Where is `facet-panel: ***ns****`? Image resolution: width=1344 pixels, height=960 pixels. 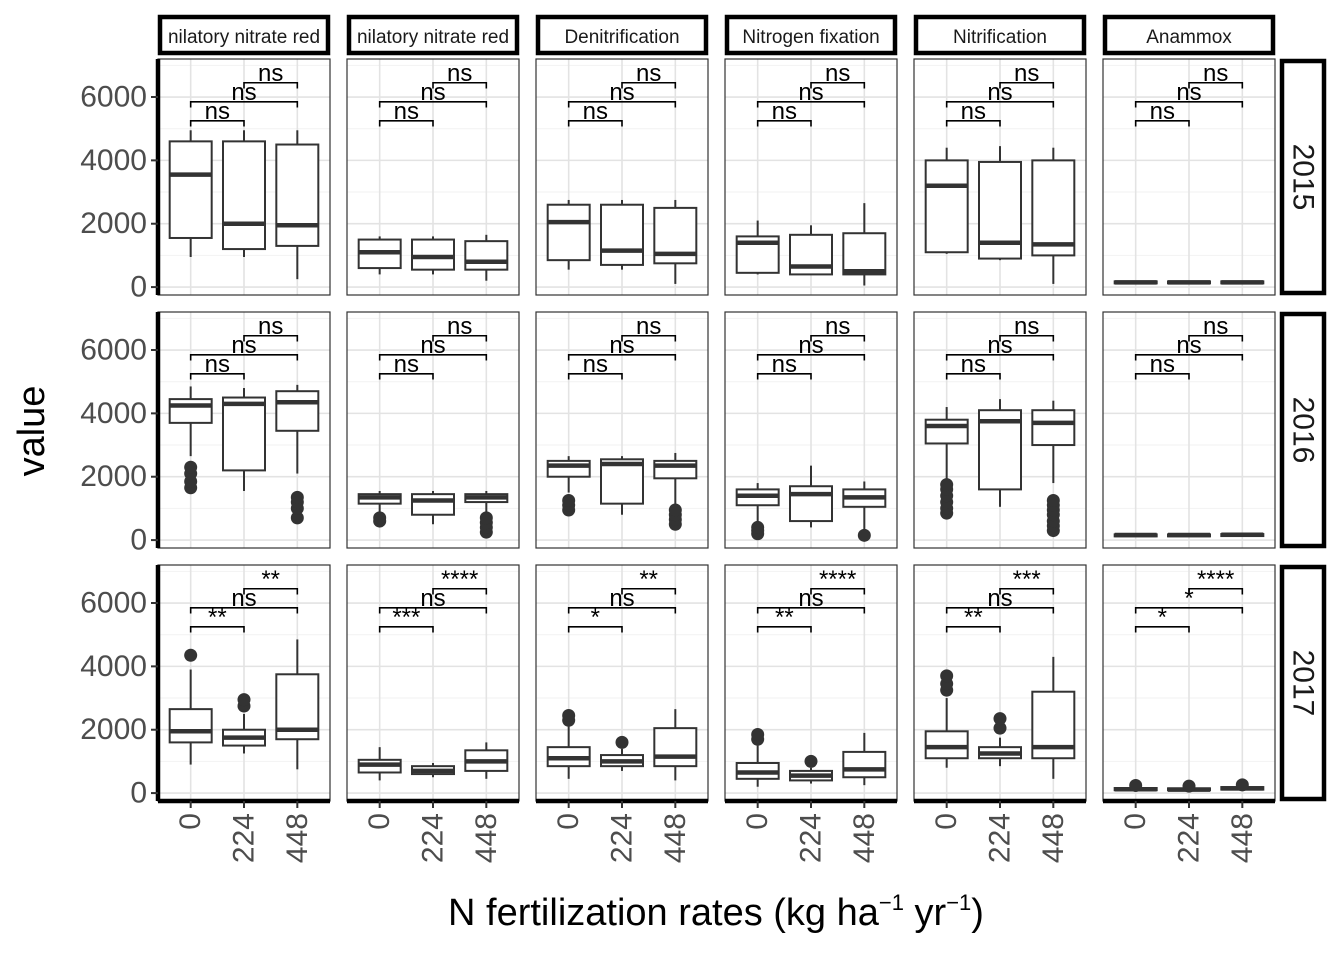 facet-panel: ***ns**** is located at coordinates (433, 684).